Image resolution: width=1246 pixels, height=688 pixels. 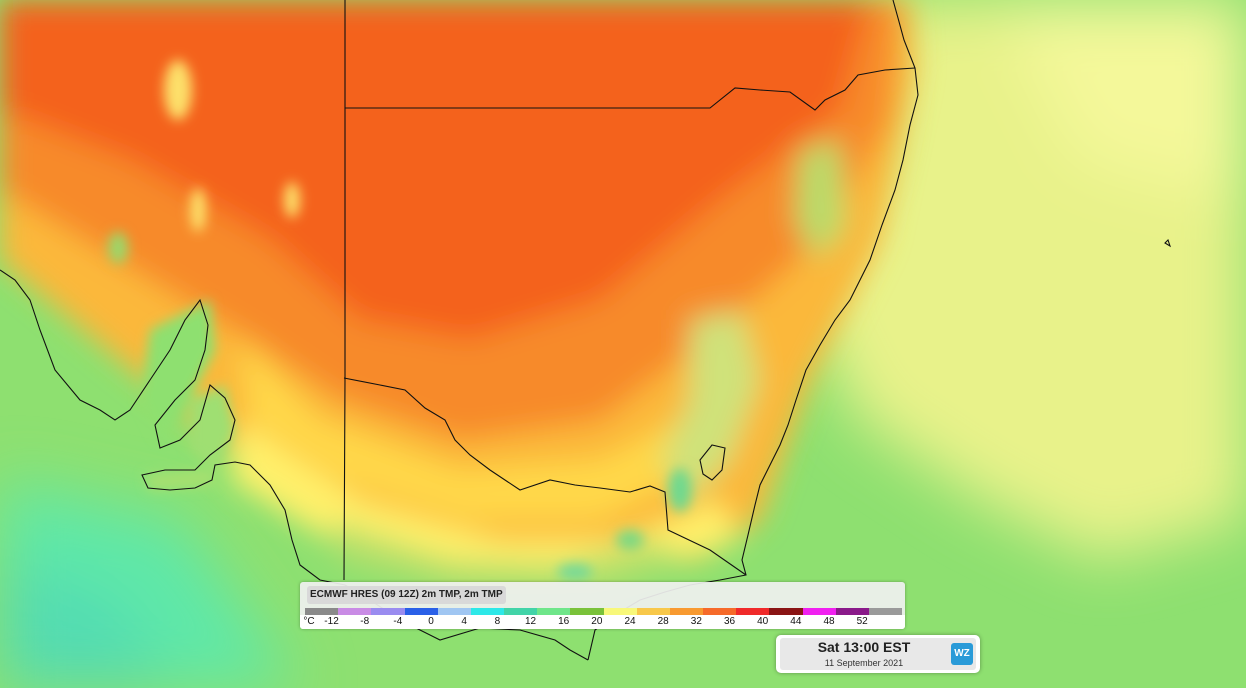 I want to click on legend-label: 28, so click(x=663, y=621).